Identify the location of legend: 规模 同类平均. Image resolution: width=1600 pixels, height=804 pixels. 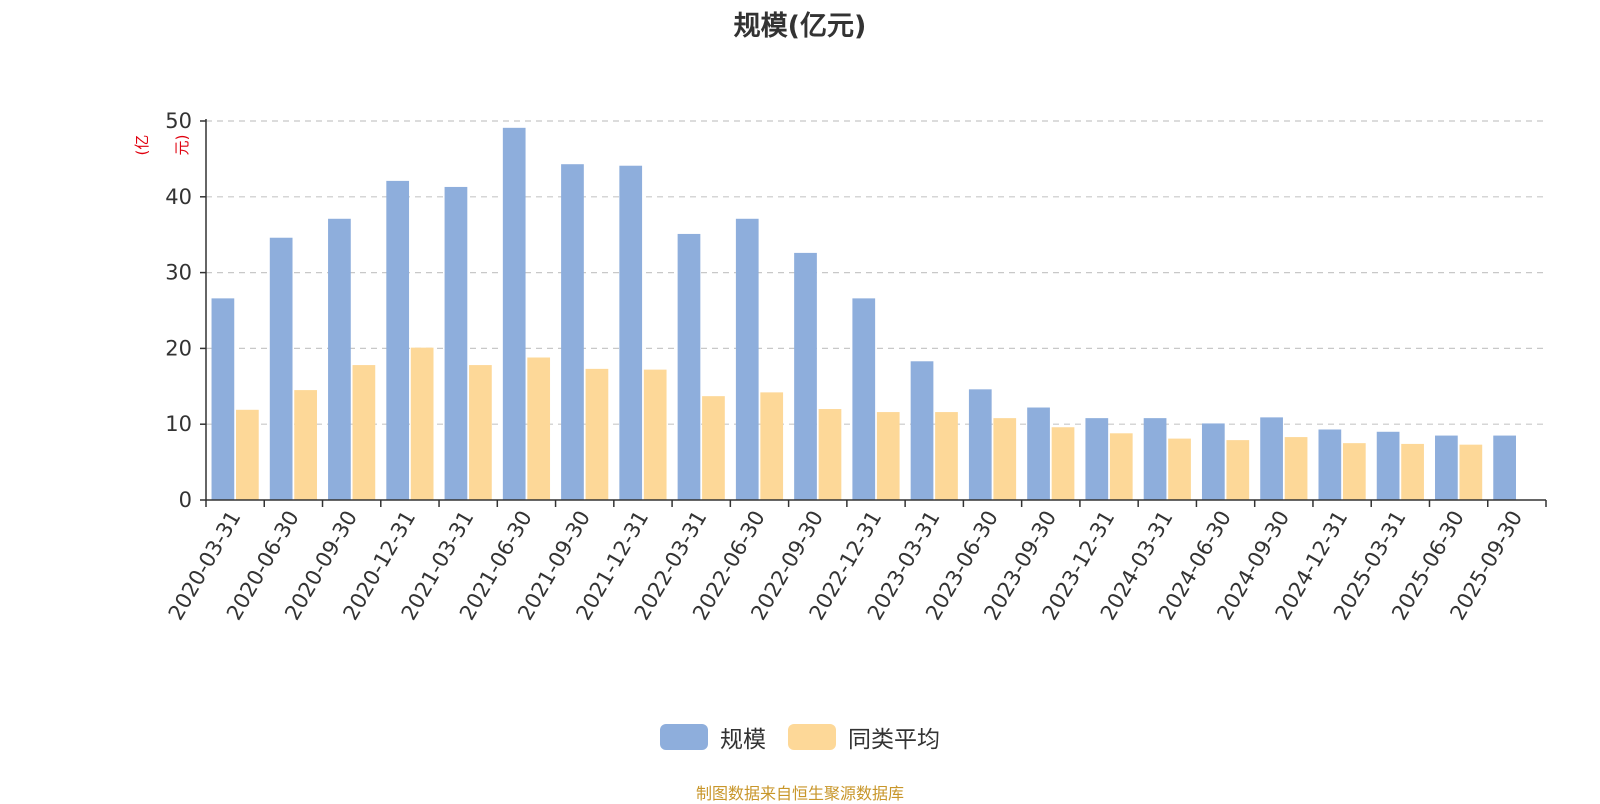
(800, 737).